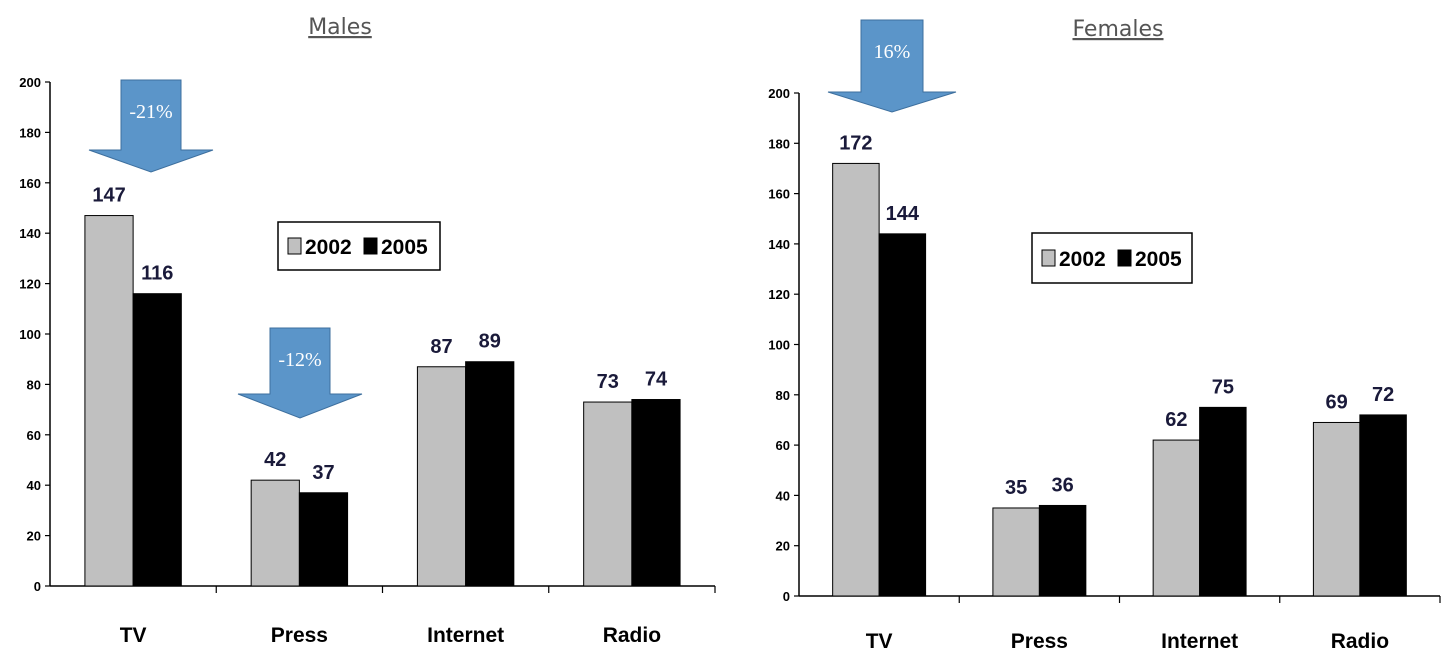 This screenshot has width=1446, height=656. What do you see at coordinates (299, 360) in the screenshot?
I see `change-label: -12%` at bounding box center [299, 360].